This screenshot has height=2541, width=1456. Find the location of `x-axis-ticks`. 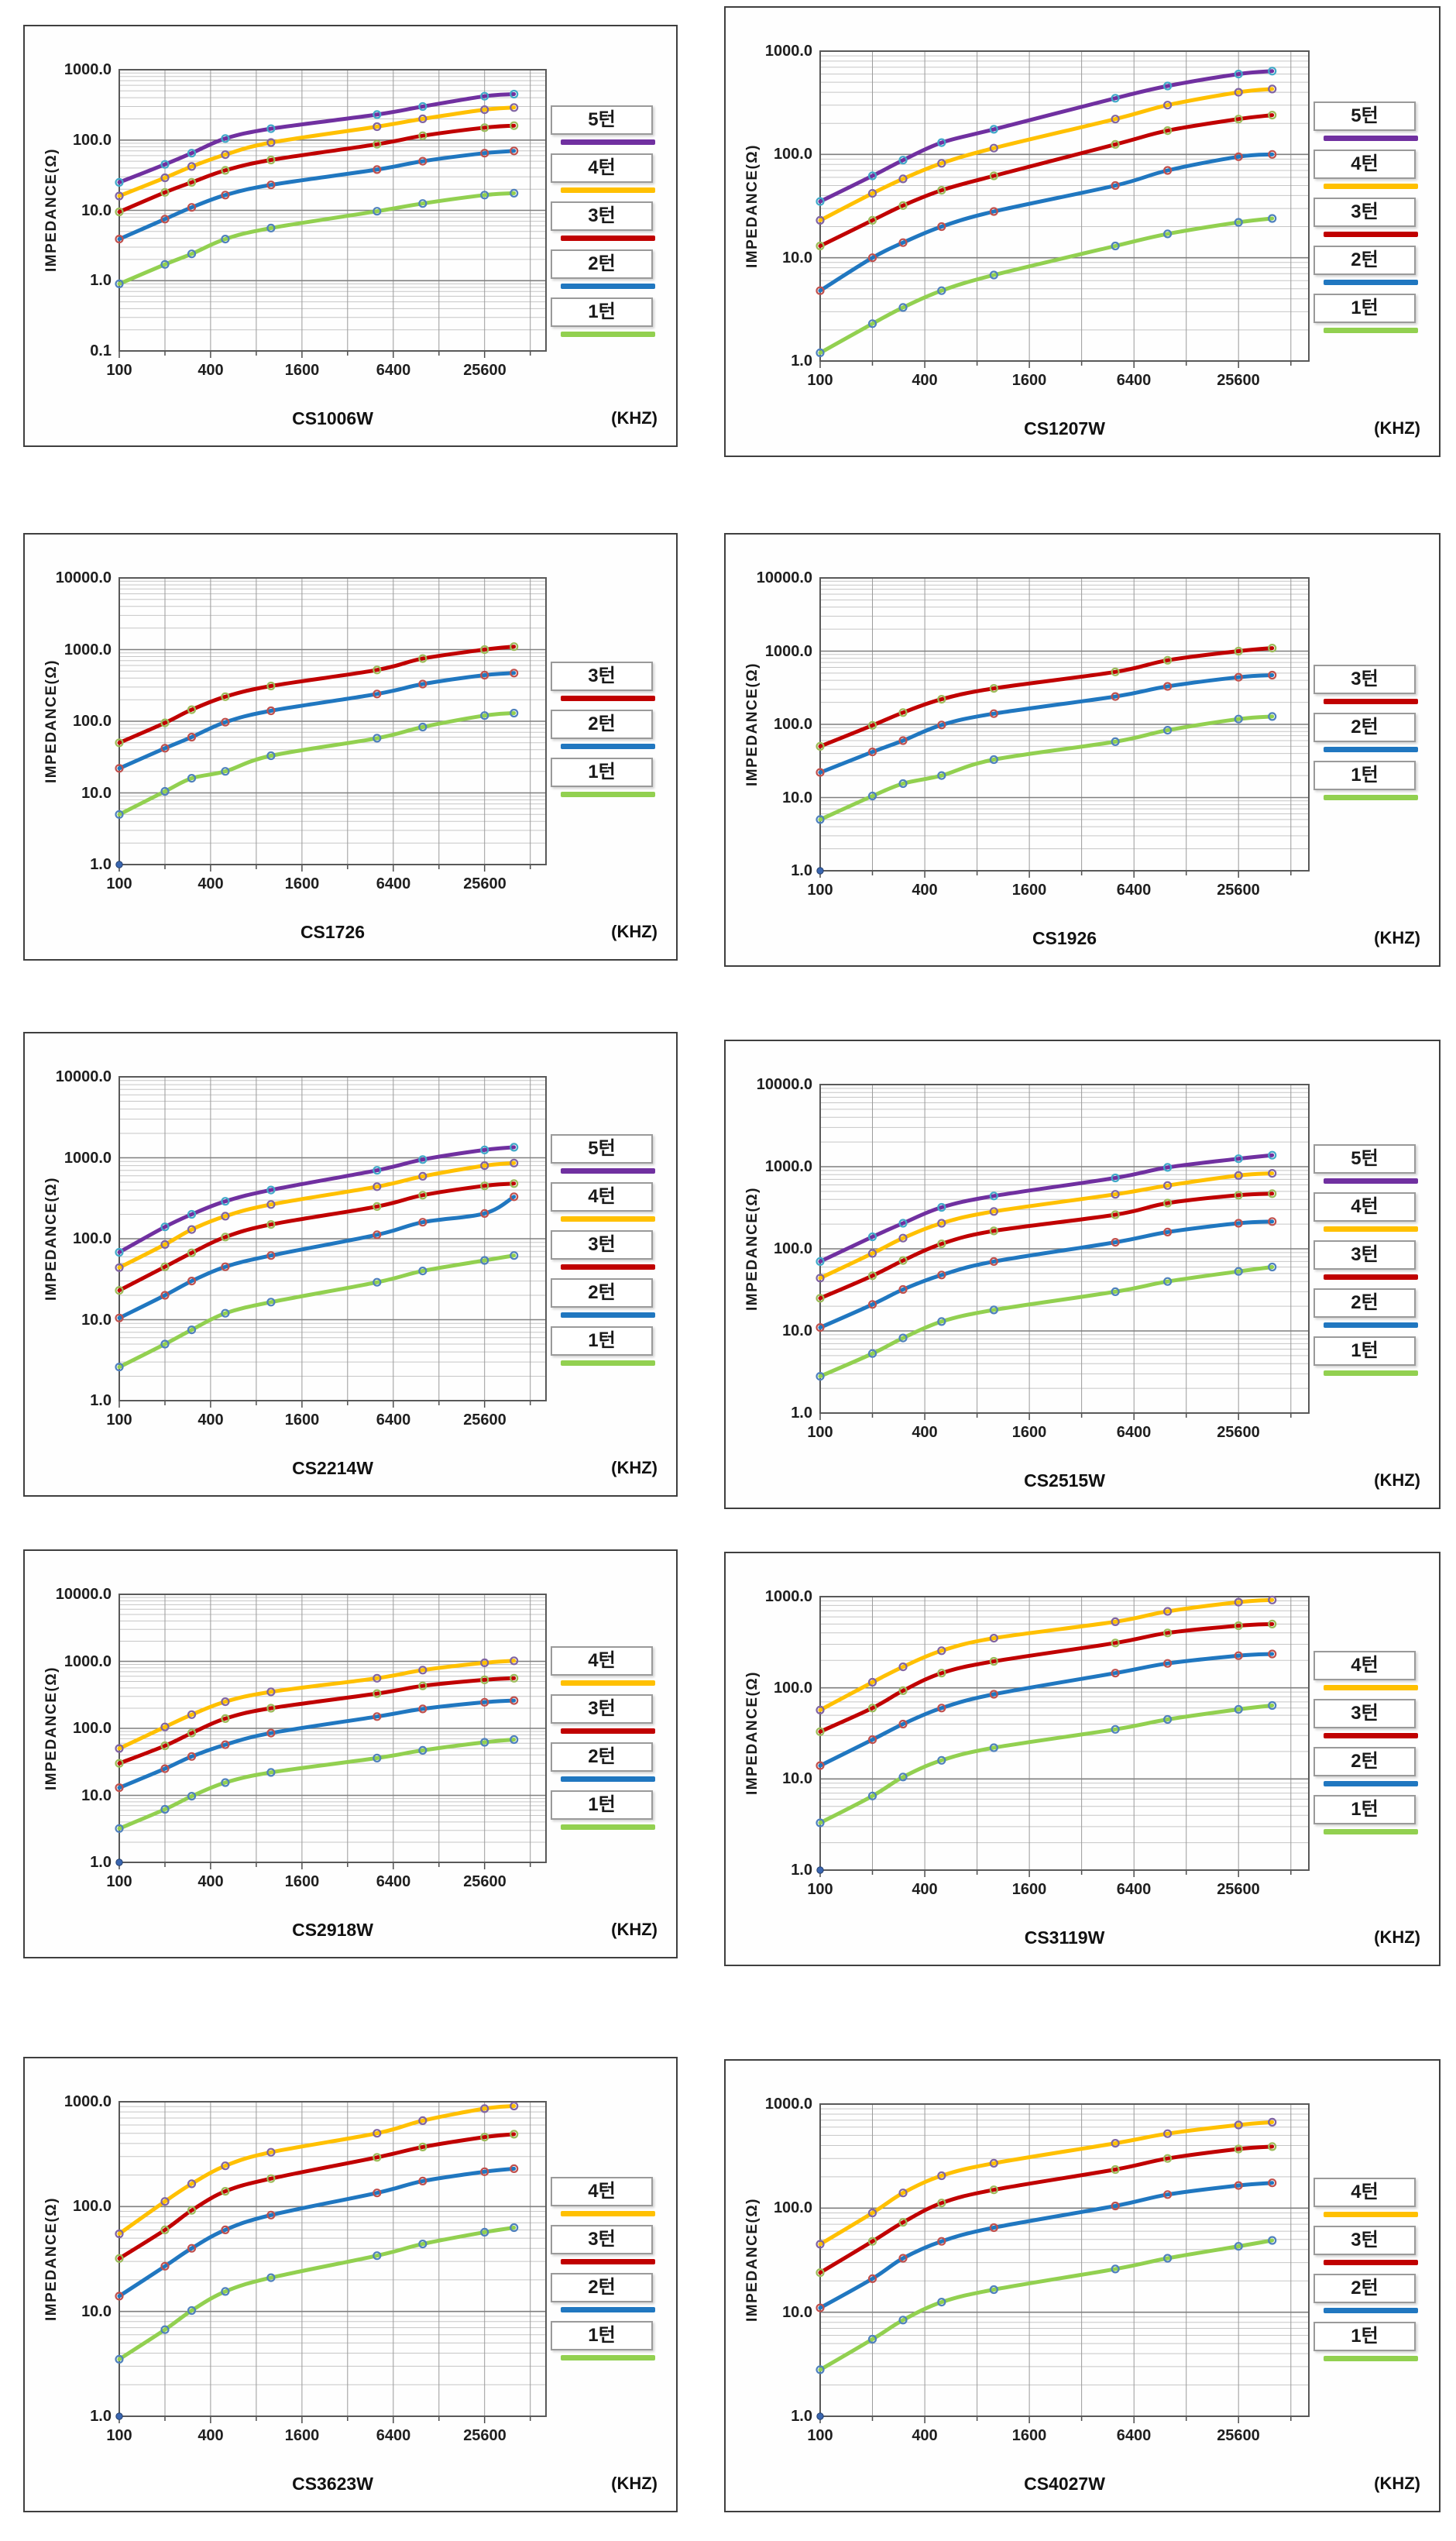

x-axis-ticks is located at coordinates (1055, 364).